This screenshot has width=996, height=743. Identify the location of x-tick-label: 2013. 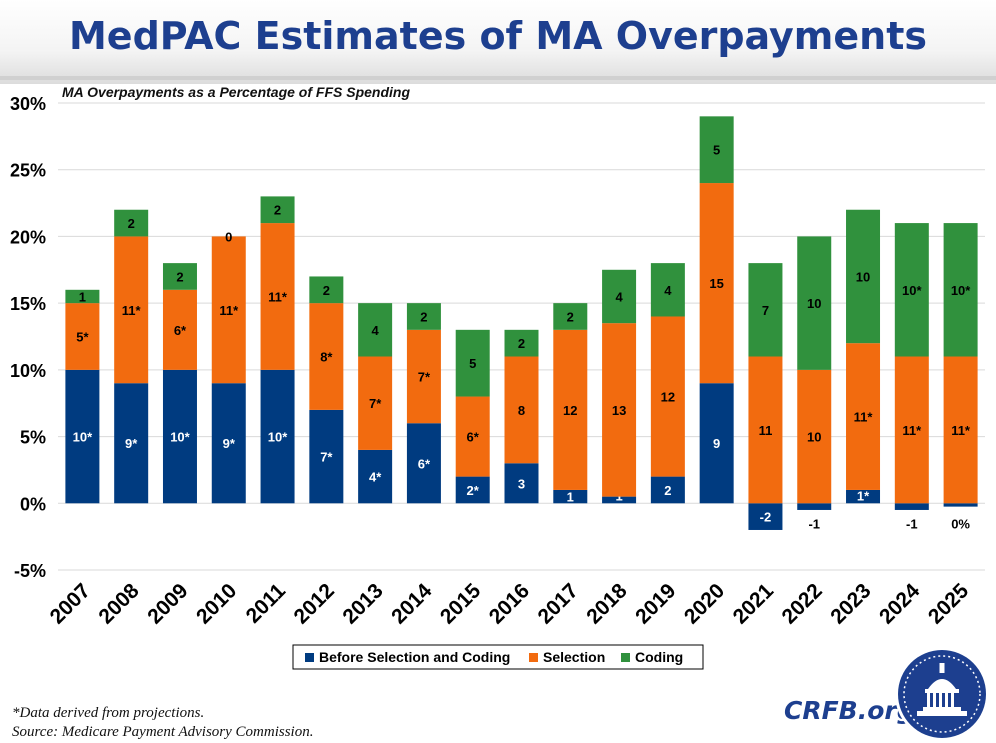
(362, 603).